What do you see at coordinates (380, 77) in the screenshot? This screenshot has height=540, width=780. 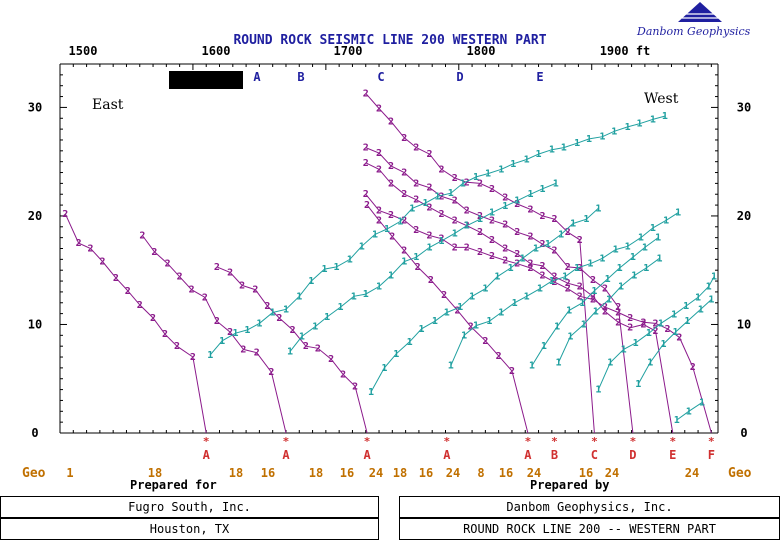 I see `shot-letter: C` at bounding box center [380, 77].